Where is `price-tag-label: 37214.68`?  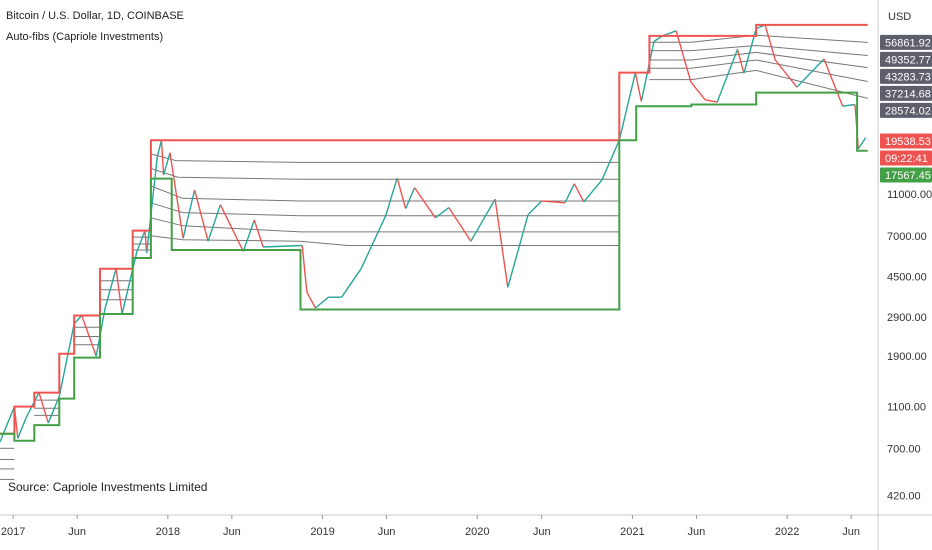
price-tag-label: 37214.68 is located at coordinates (908, 94).